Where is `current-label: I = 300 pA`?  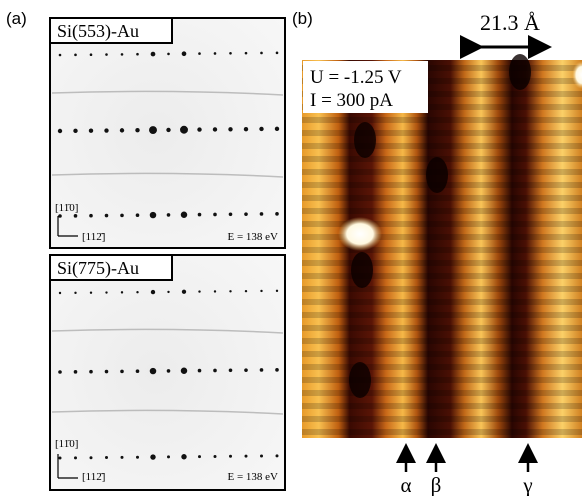
current-label: I = 300 pA is located at coordinates (351, 100).